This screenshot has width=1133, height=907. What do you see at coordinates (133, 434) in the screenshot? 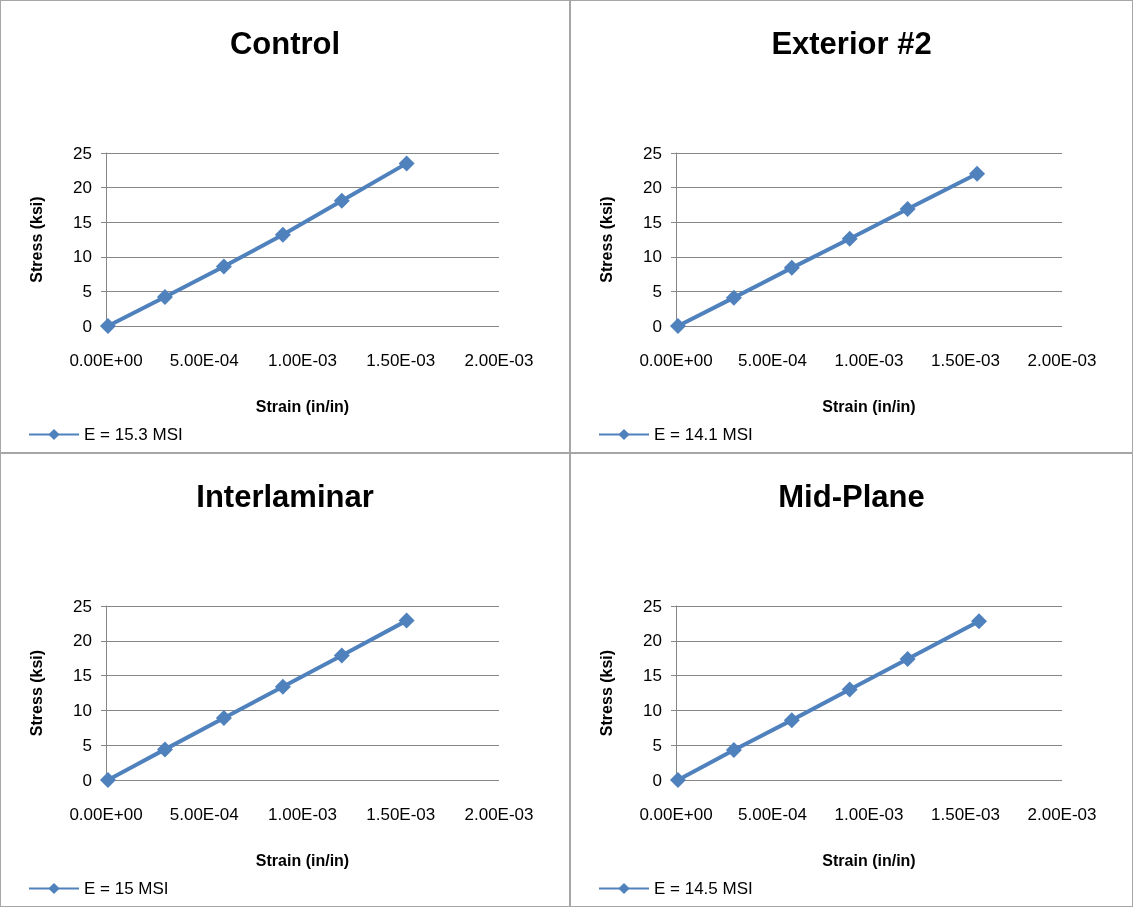
I see `legend-label: E = 15.3 MSI` at bounding box center [133, 434].